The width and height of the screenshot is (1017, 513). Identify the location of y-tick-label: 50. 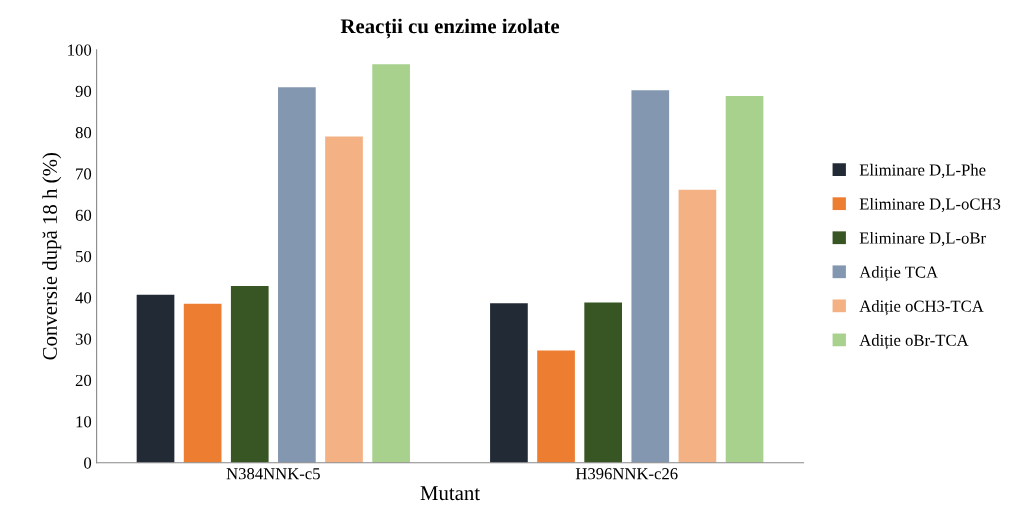
(84, 256).